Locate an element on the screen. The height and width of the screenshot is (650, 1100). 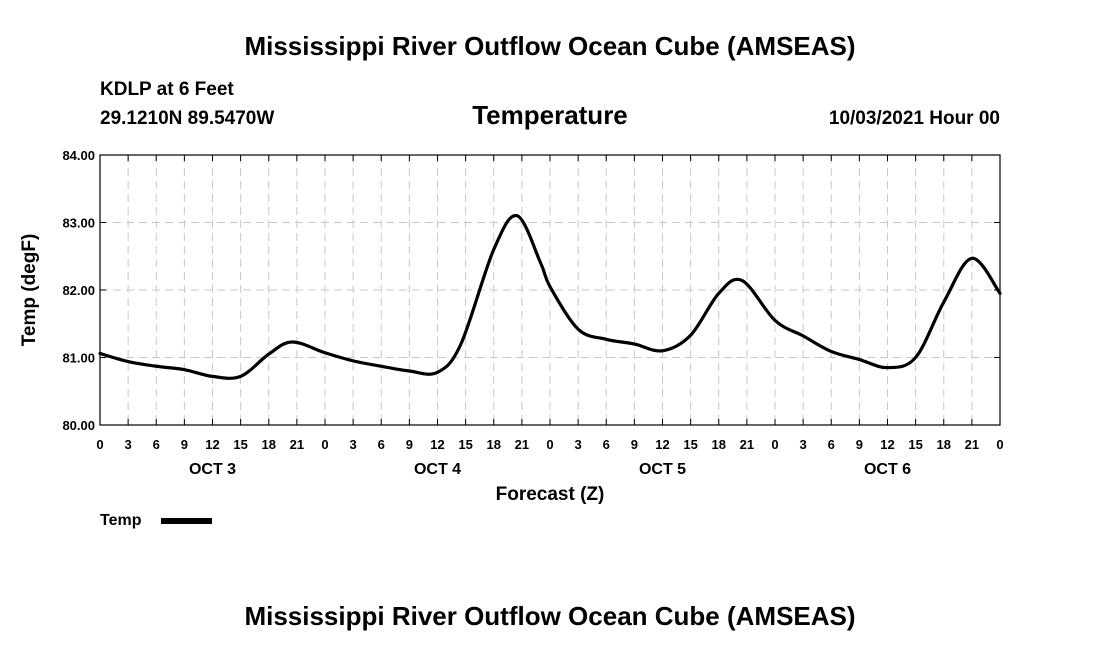
forecast-timestamp: 10/03/2021 Hour 00 is located at coordinates (914, 118).